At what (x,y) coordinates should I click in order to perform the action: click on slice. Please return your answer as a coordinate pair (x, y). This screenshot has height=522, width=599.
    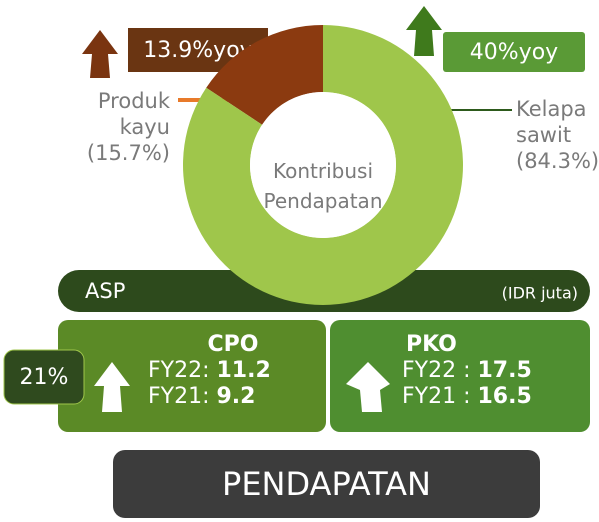
    Looking at the image, I should click on (264, 75).